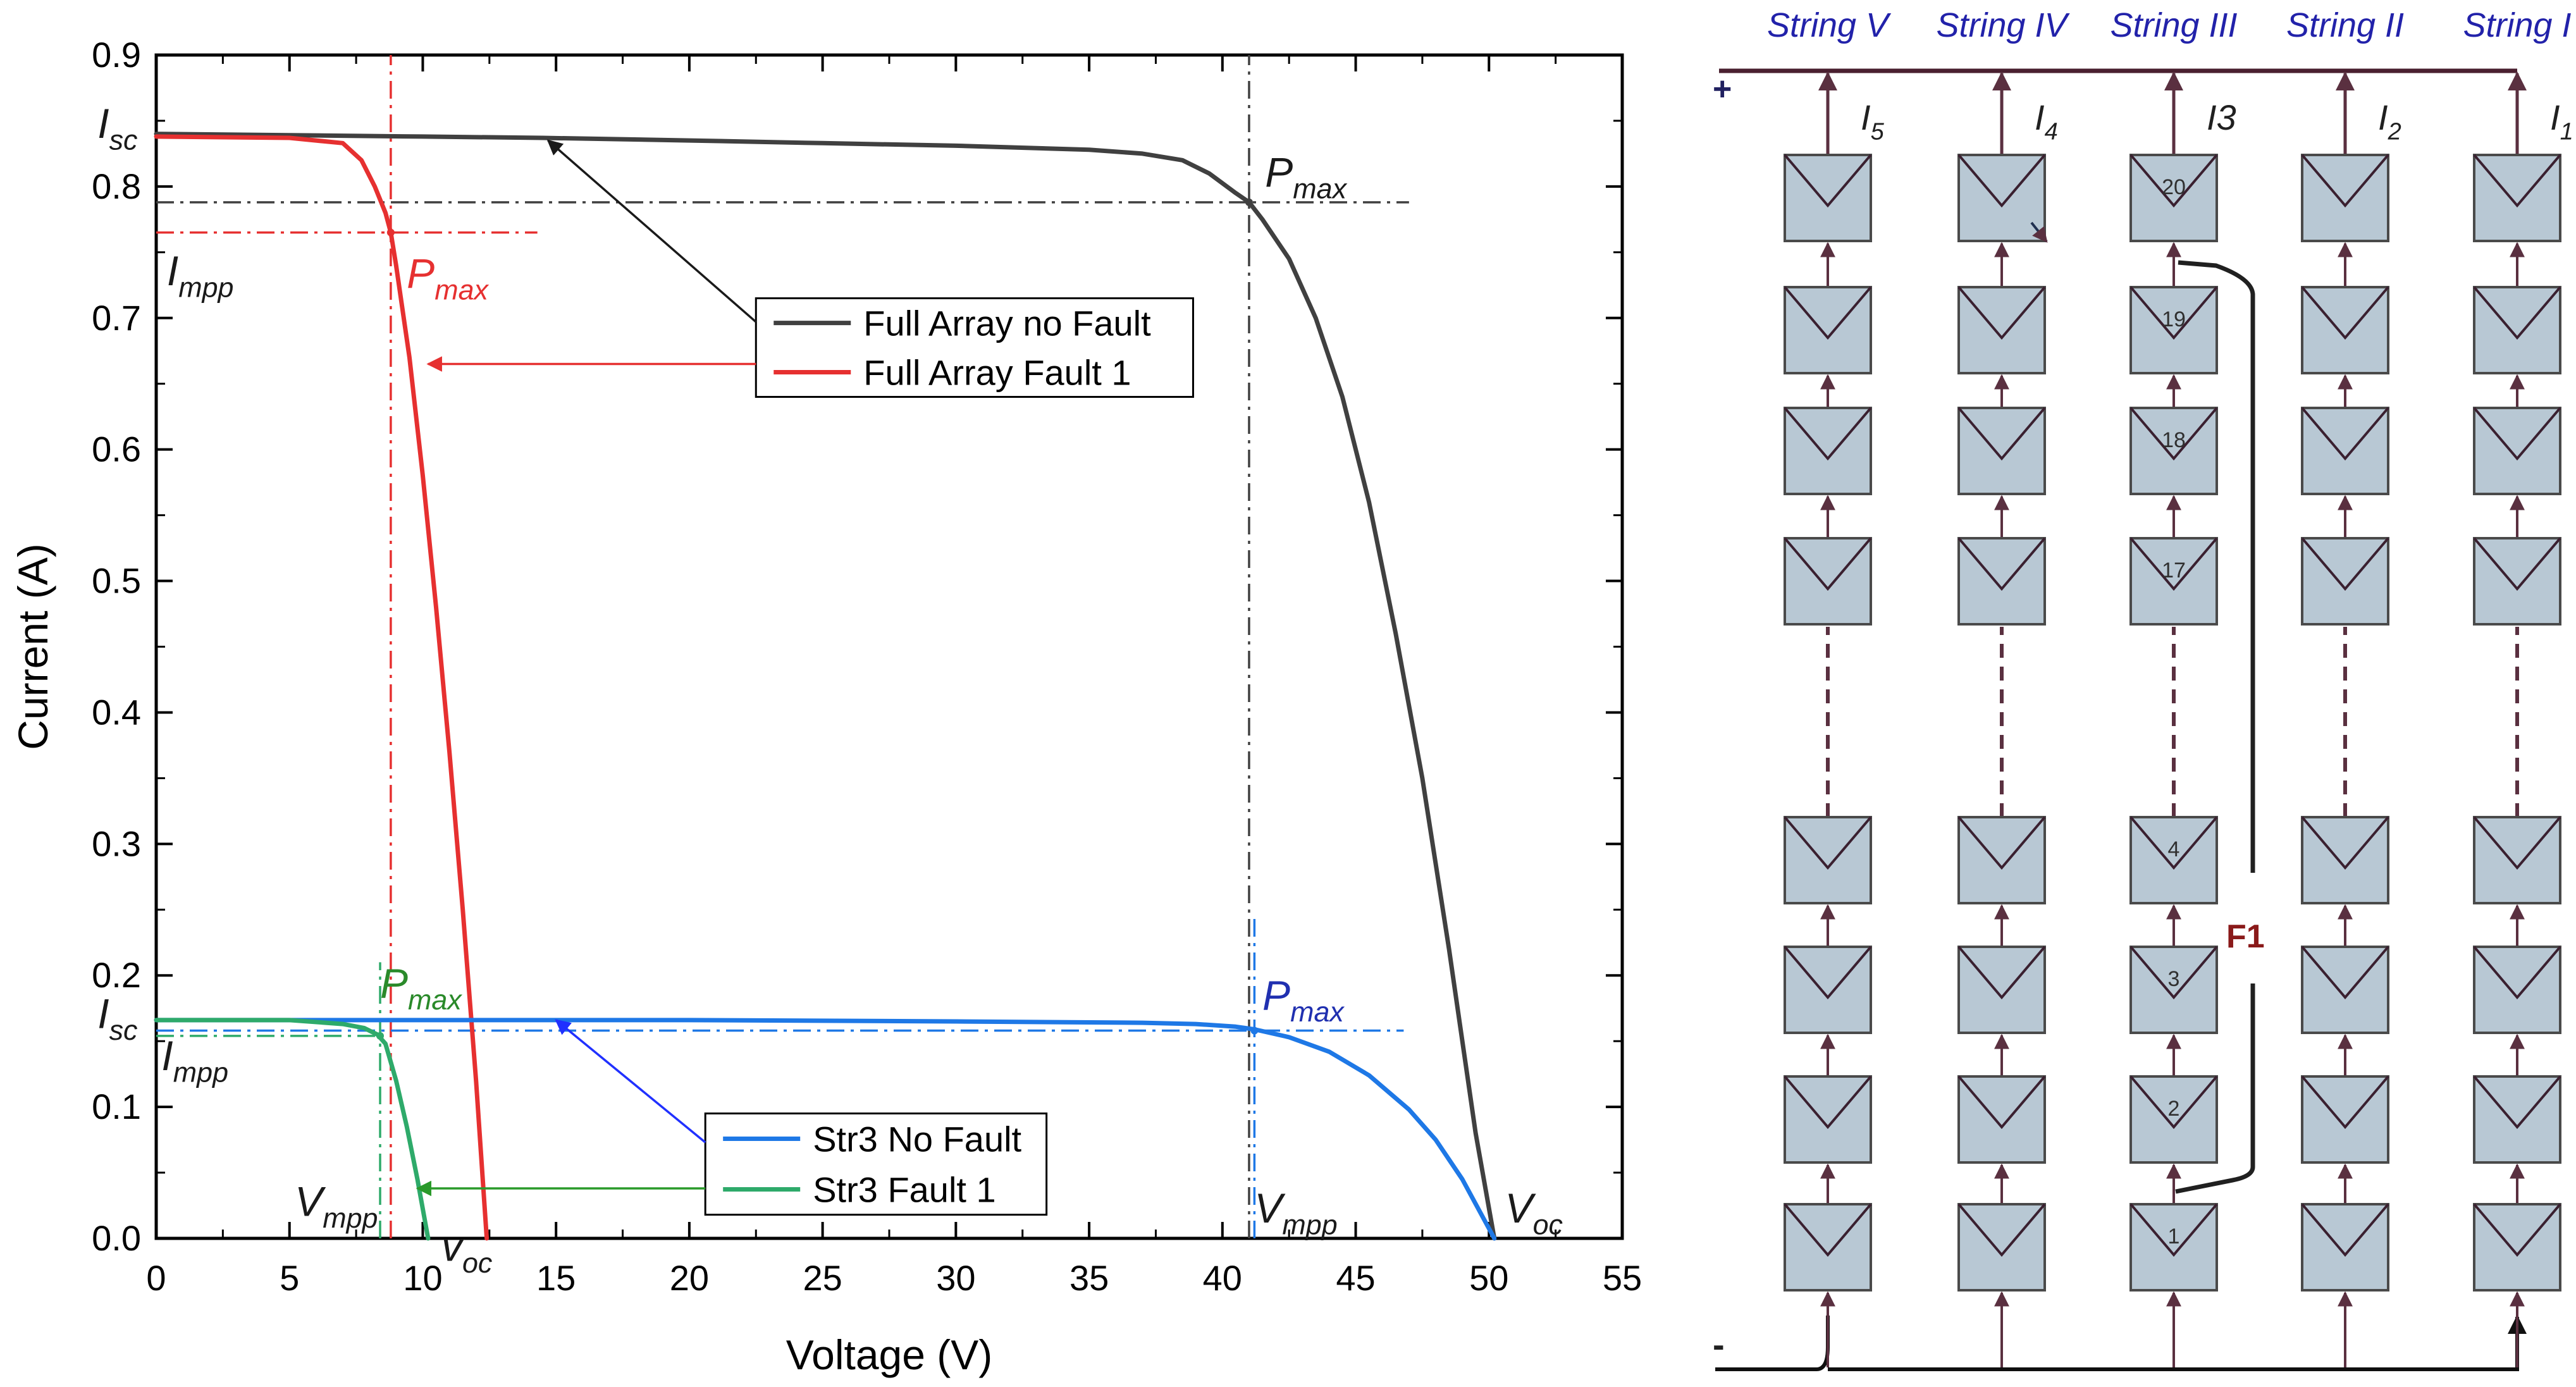 The width and height of the screenshot is (2576, 1387). Describe the element at coordinates (2174, 570) in the screenshot. I see `module-number: 17` at that location.